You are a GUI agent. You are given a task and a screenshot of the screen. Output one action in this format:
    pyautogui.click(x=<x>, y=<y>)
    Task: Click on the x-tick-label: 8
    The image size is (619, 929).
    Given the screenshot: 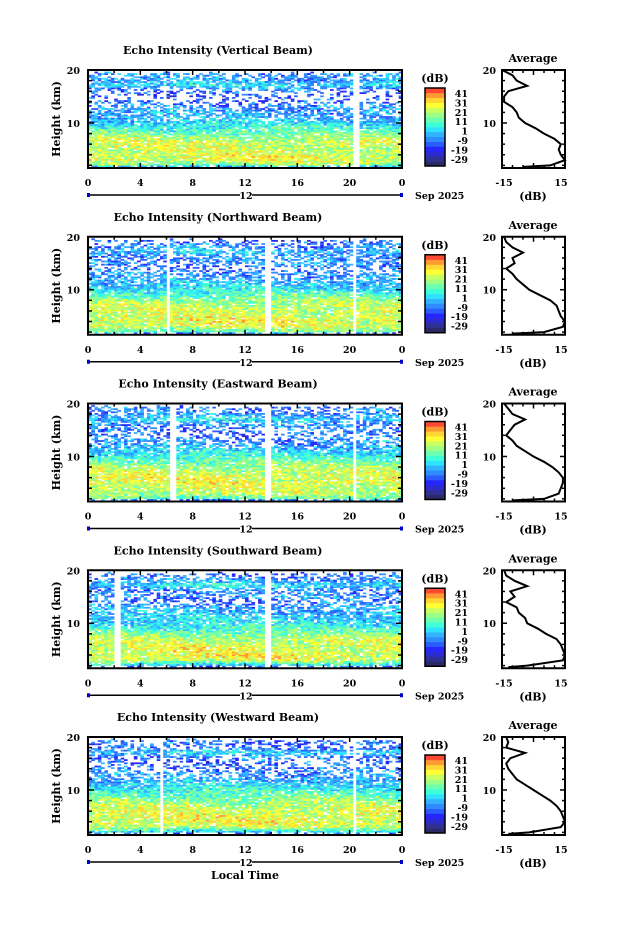 What is the action you would take?
    pyautogui.click(x=192, y=183)
    